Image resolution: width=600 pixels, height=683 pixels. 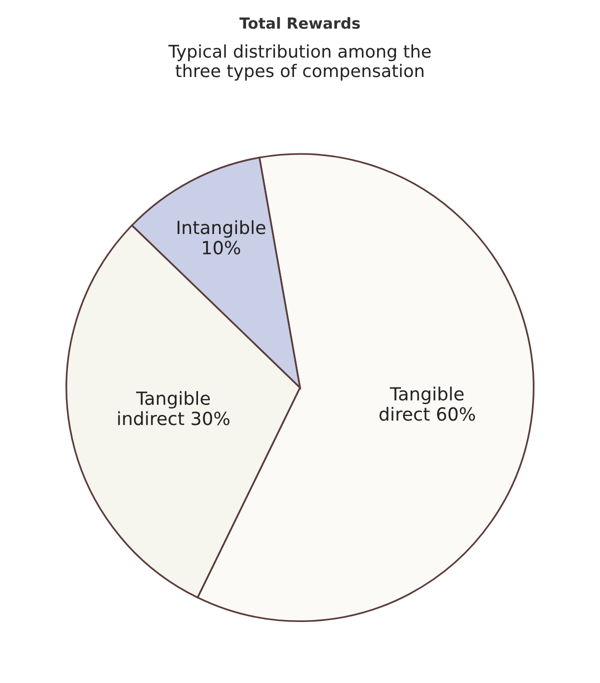 I want to click on slice-label: Tangible direct 60%, so click(x=427, y=403).